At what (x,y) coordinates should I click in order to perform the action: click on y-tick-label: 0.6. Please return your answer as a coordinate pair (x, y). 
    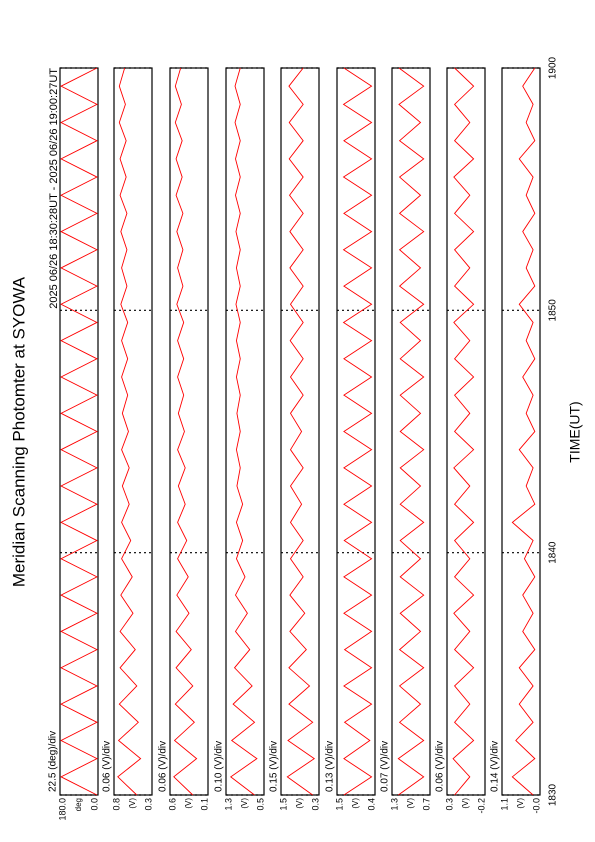
    Looking at the image, I should click on (172, 804).